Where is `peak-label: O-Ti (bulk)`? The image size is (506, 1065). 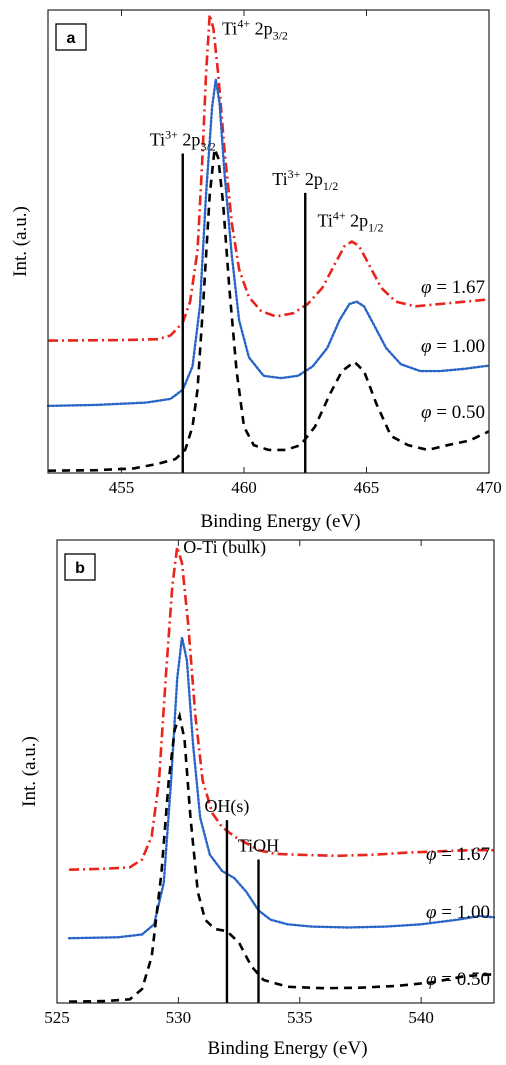
peak-label: O-Ti (bulk) is located at coordinates (224, 547).